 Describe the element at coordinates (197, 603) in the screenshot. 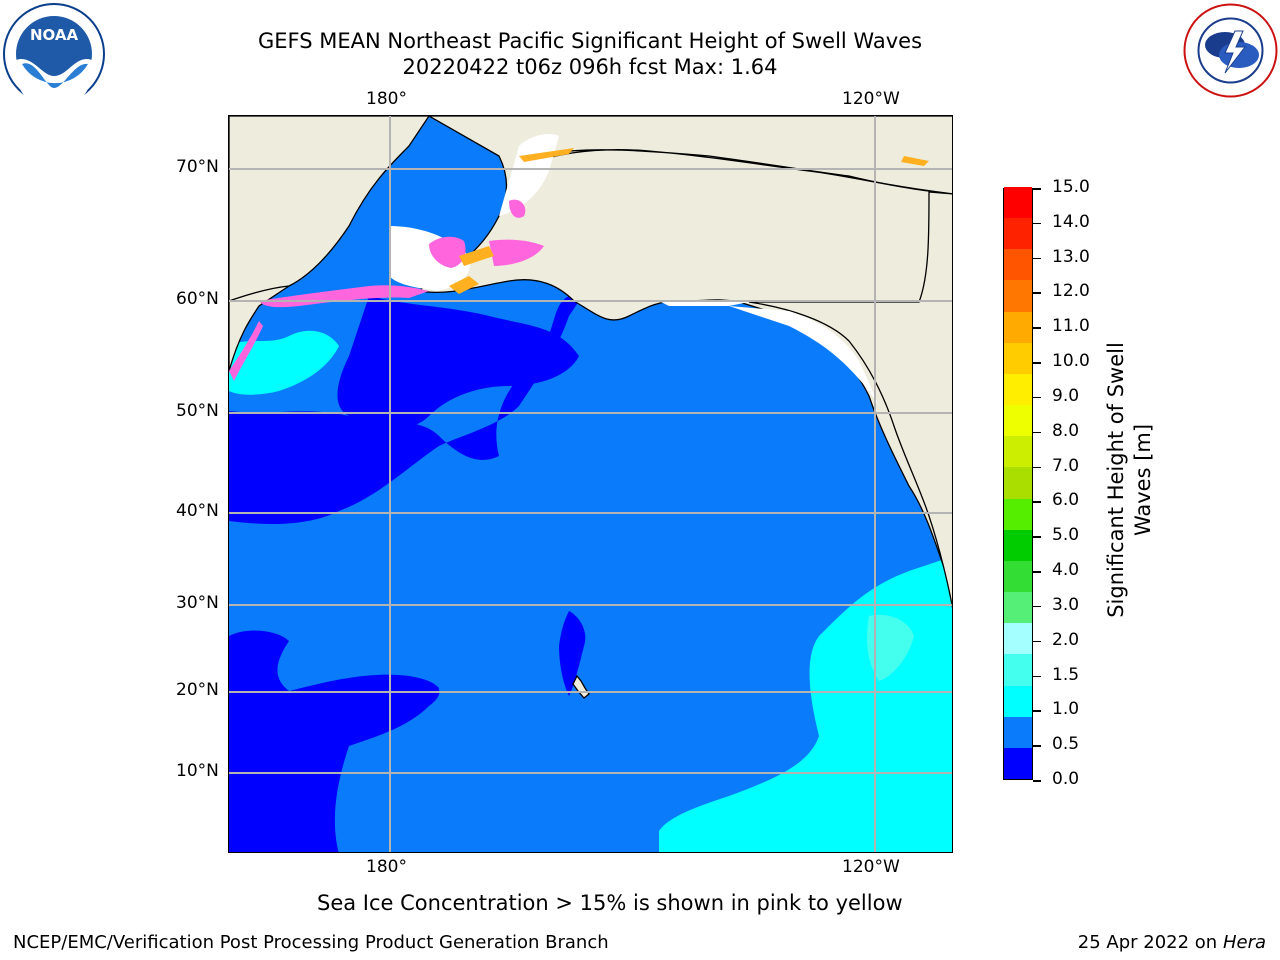

I see `lat-label-30n: 30°N` at that location.